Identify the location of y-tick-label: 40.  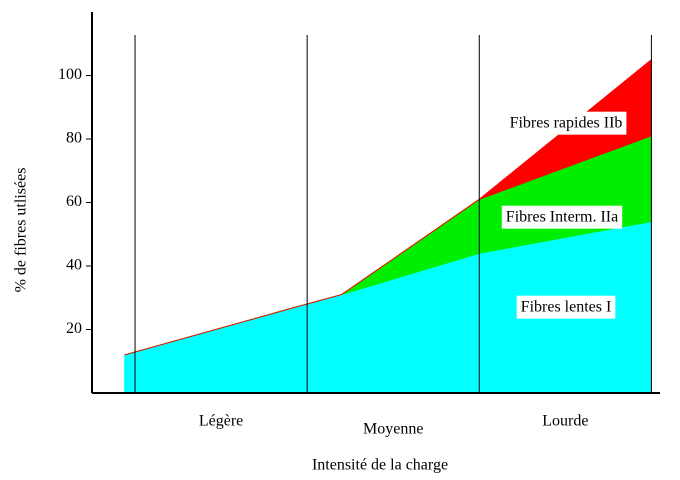
(74, 265).